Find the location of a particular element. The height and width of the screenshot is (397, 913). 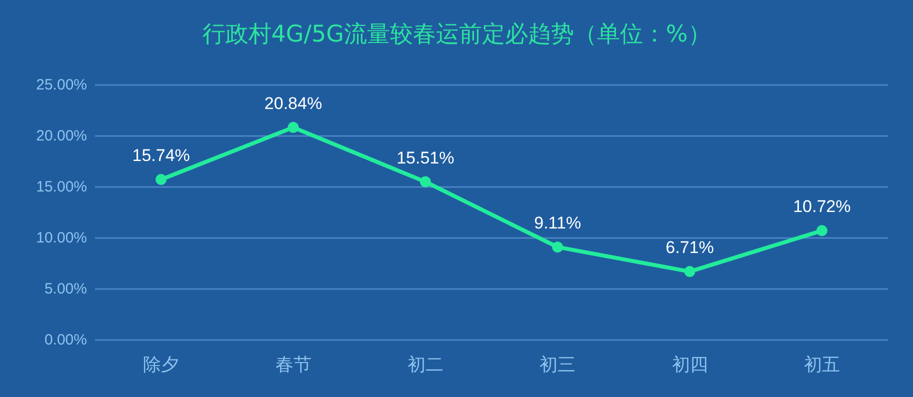

data-label: 6.71% is located at coordinates (690, 248).